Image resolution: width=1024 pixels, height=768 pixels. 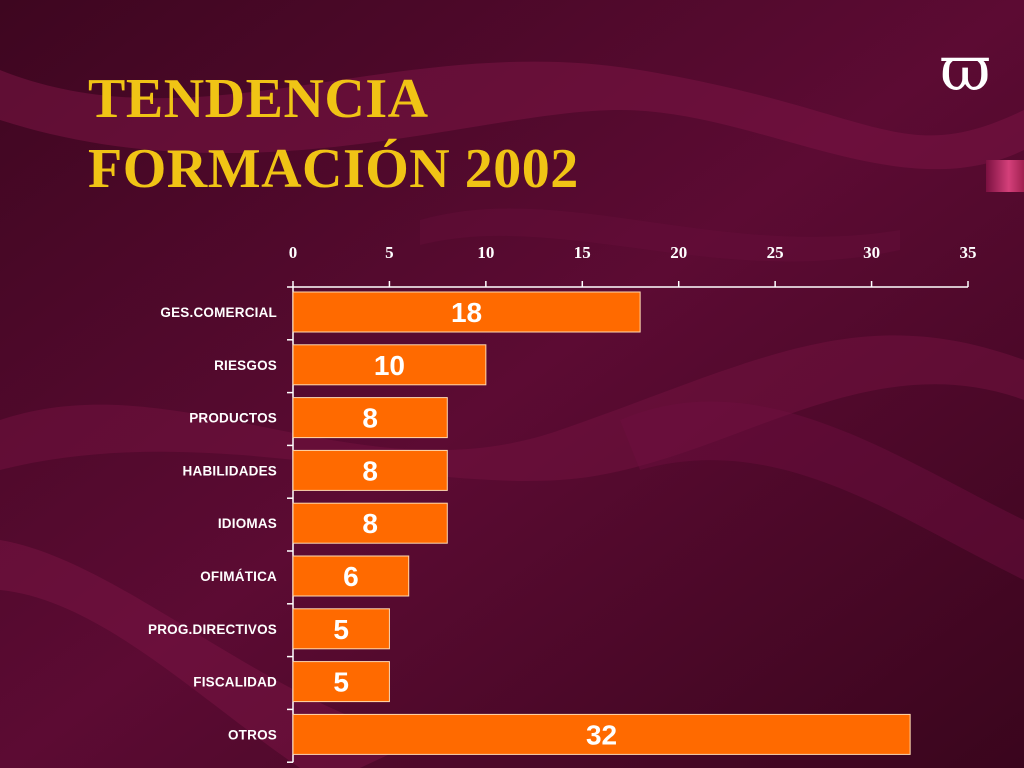 I want to click on brand-logo-icon: ϖ, so click(x=965, y=68).